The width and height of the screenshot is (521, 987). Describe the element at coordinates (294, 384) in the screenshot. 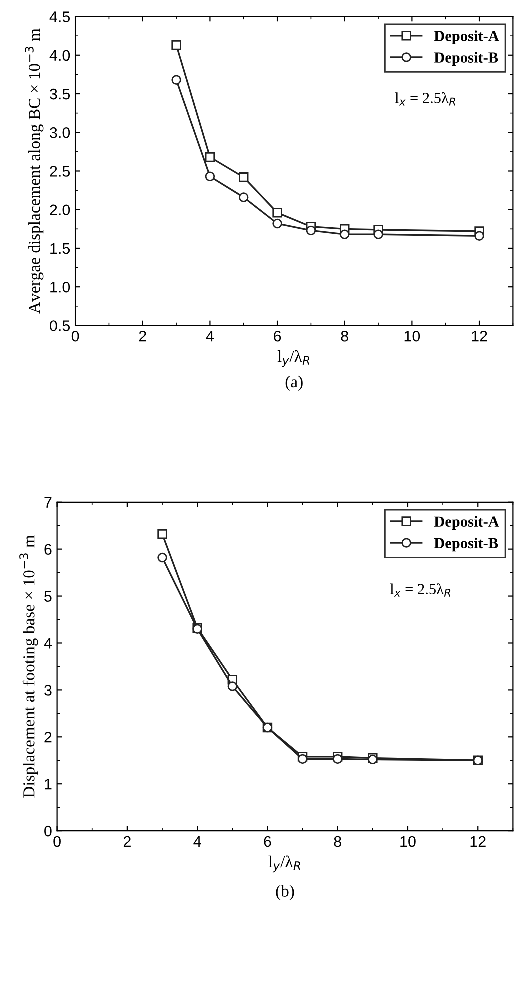

I see `text: (a)` at that location.